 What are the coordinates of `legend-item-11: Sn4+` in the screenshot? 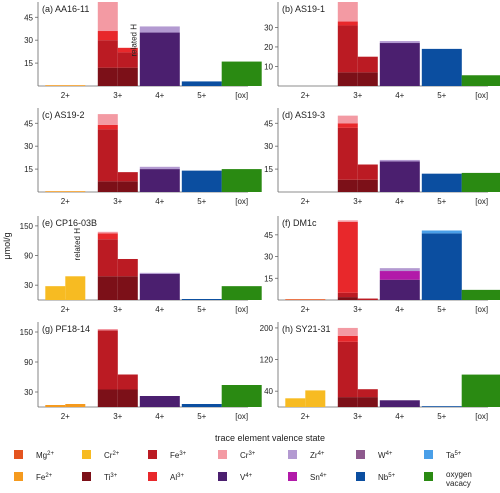 It's located at (307, 477).